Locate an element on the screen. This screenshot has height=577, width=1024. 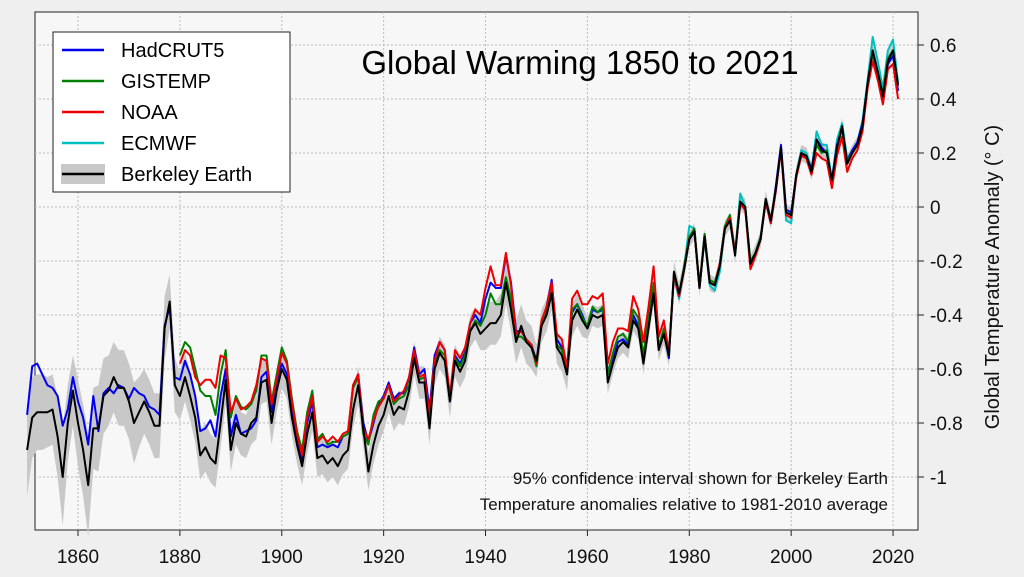
legend-label-hadcrut5: HadCRUT5 is located at coordinates (172, 51).